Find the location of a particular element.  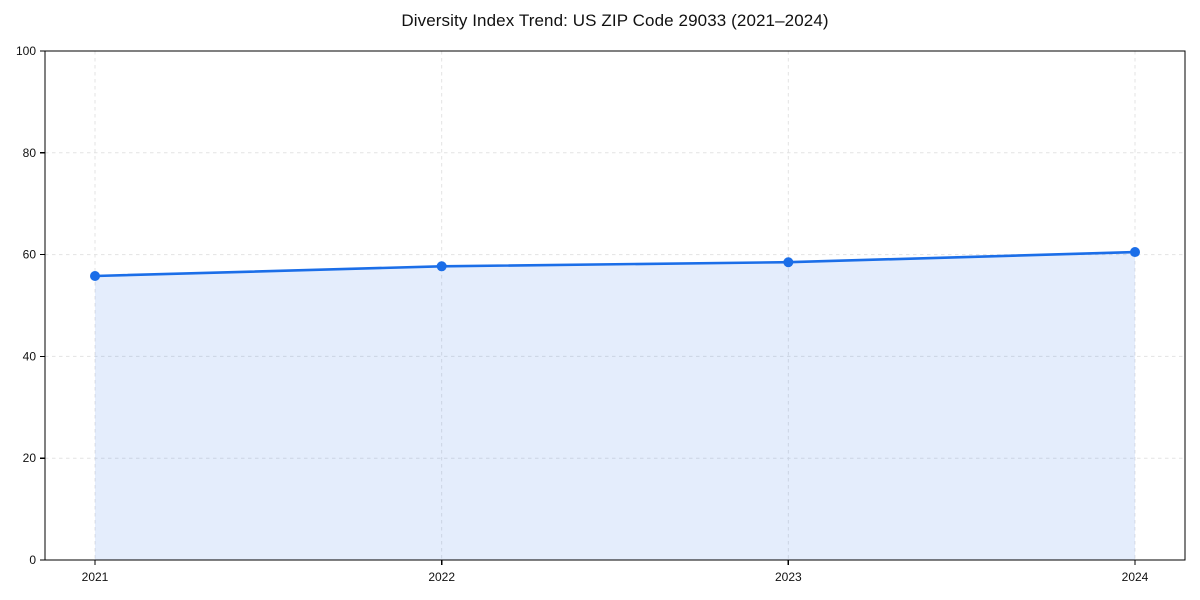

y-tick-label: 100 is located at coordinates (26, 51).